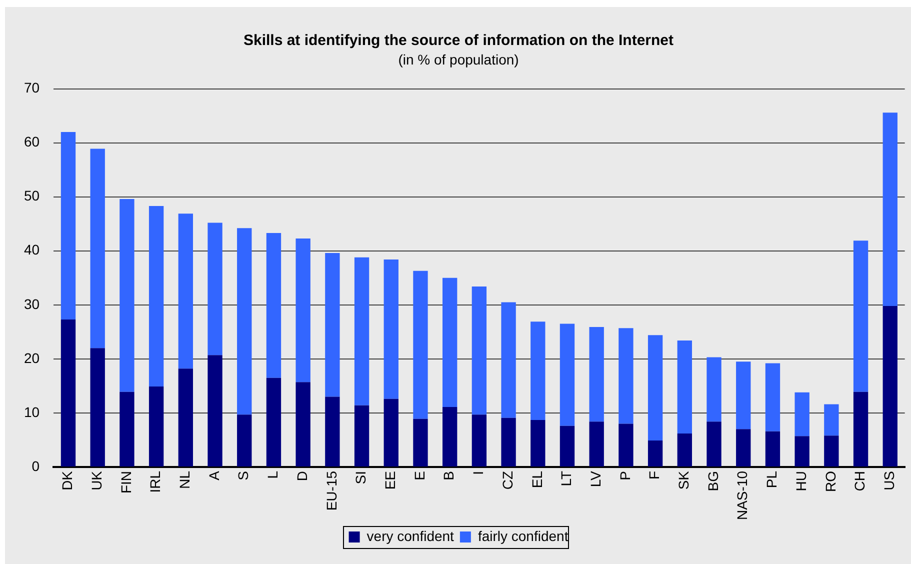  What do you see at coordinates (184, 479) in the screenshot?
I see `x-tick-label: NL` at bounding box center [184, 479].